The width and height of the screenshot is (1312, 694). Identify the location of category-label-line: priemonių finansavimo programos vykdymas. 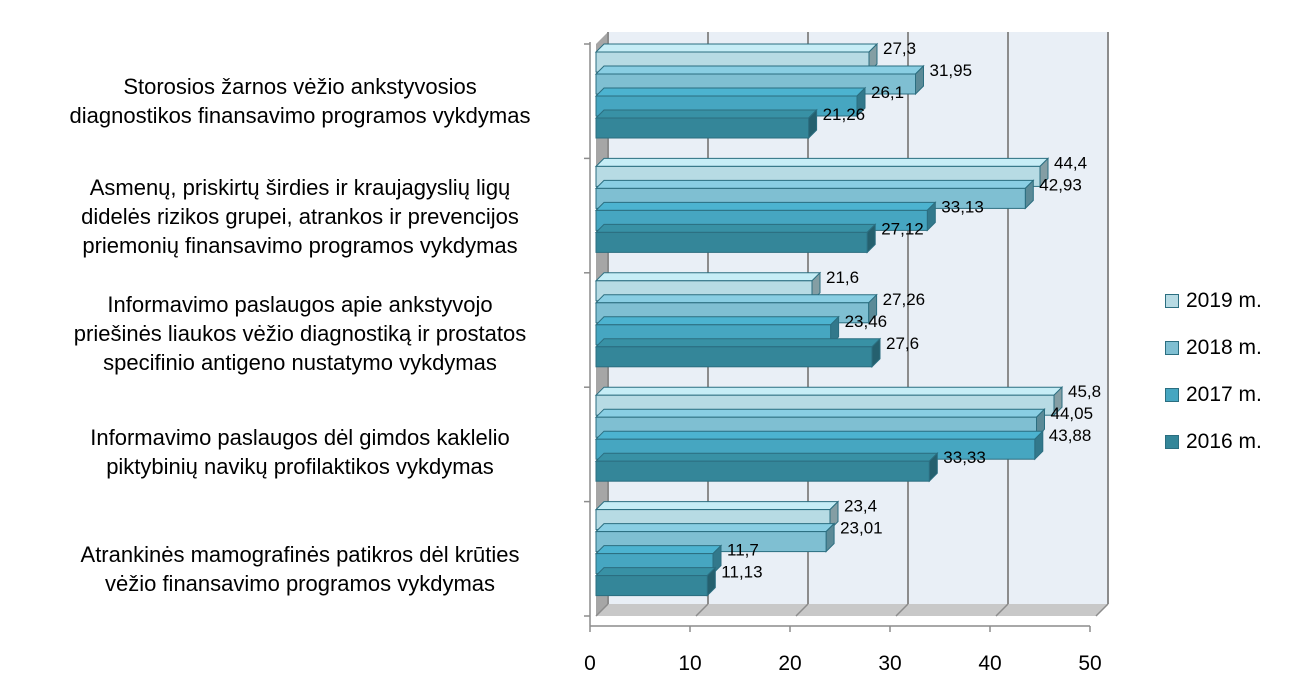
(300, 245).